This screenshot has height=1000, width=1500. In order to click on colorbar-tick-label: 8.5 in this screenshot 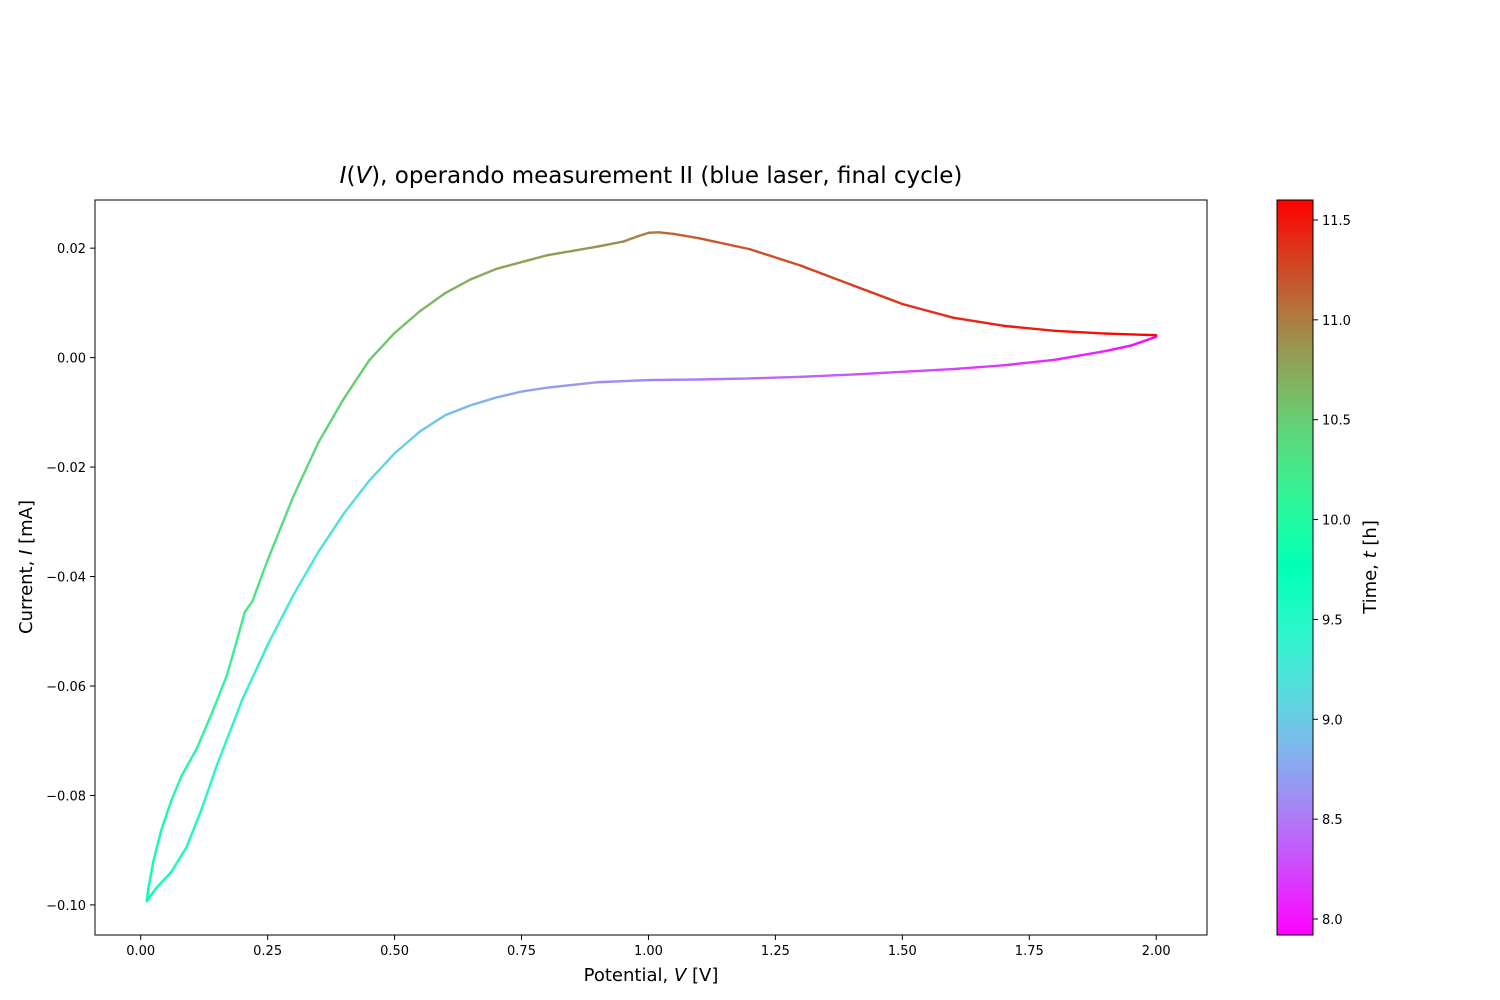, I will do `click(1332, 820)`.